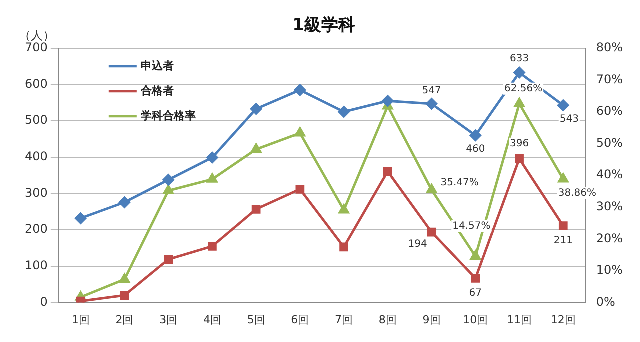 This screenshot has width=640, height=342. Describe the element at coordinates (476, 150) in the screenshot. I see `data-label: 460` at that location.